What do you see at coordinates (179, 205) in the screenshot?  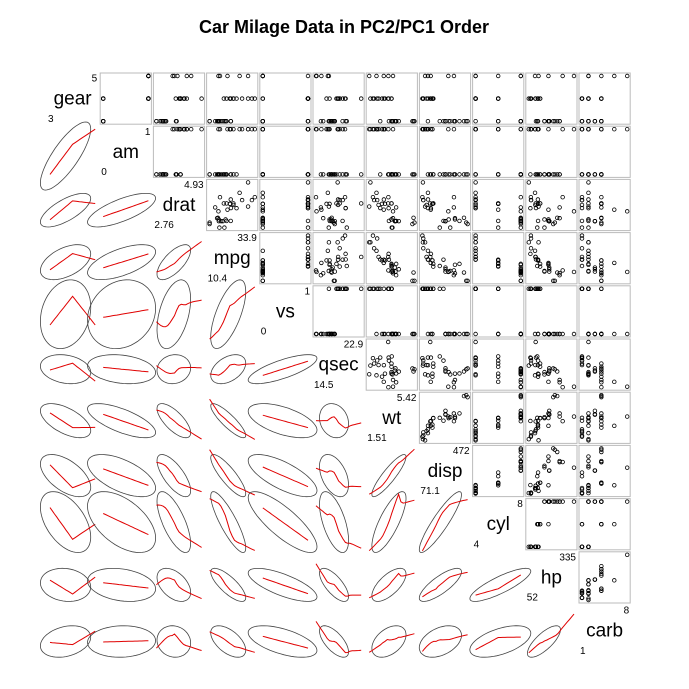 I see `variable-name: drat` at bounding box center [179, 205].